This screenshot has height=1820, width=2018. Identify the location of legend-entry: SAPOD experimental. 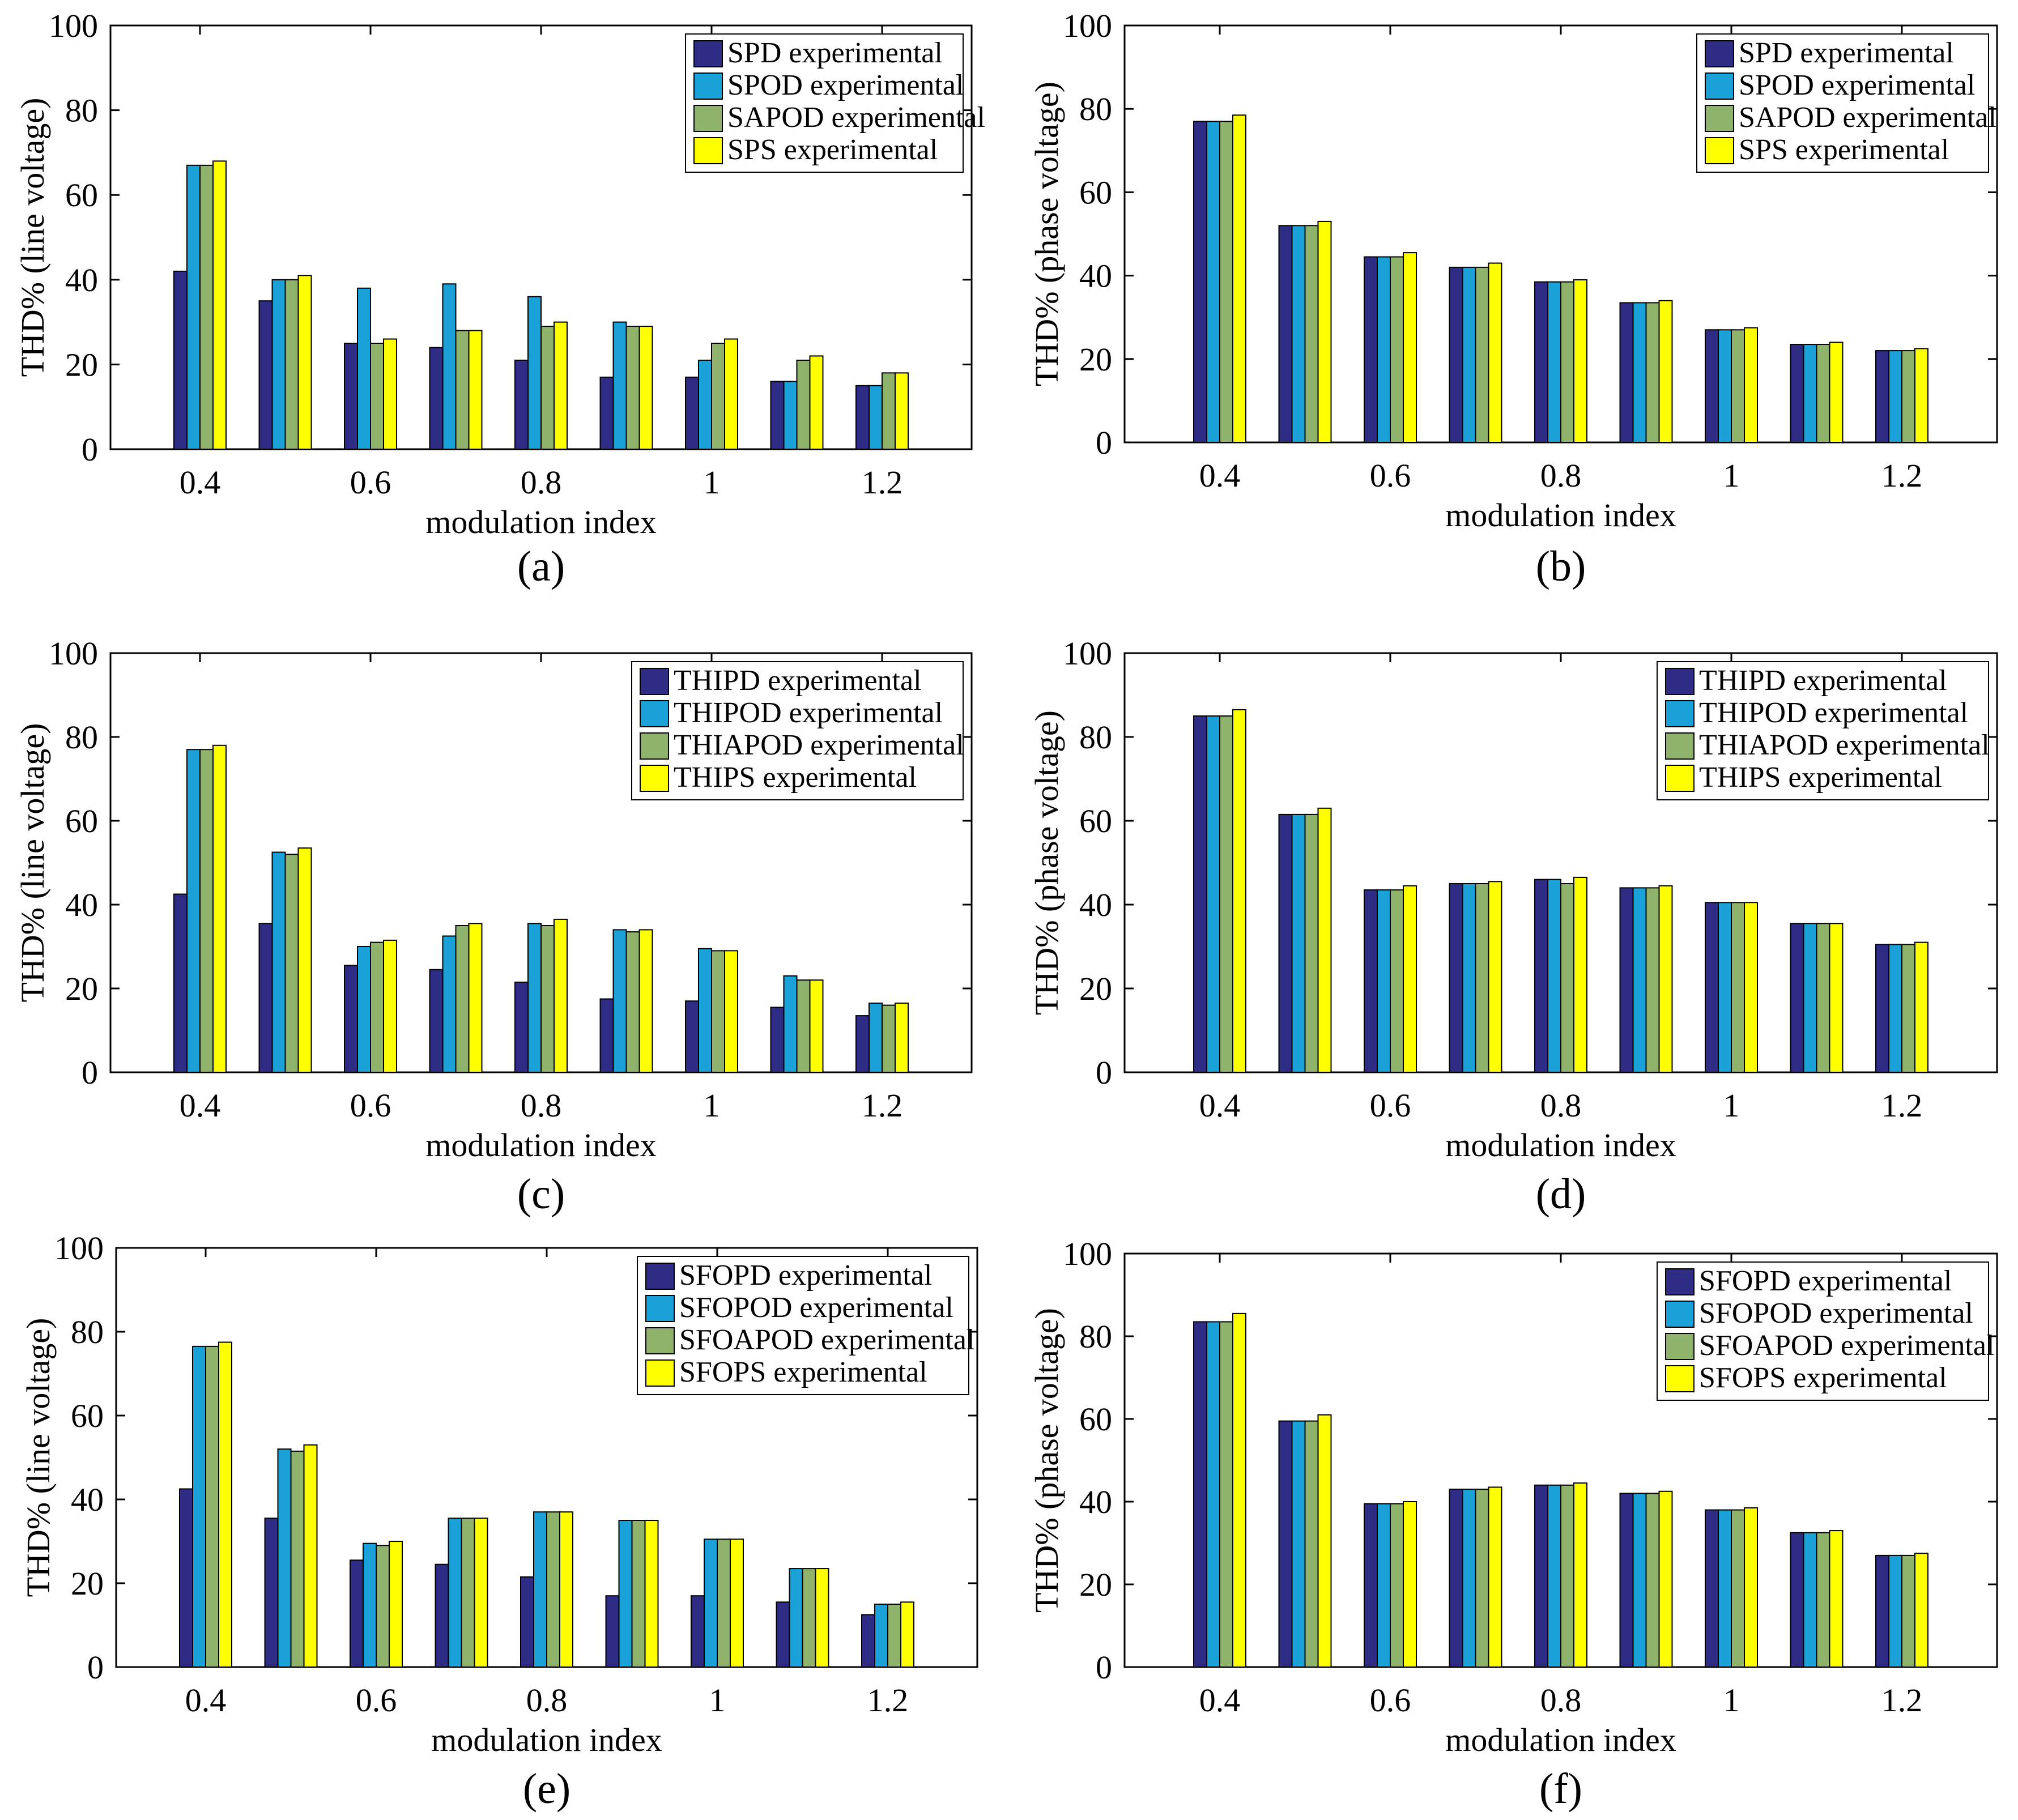
(856, 117).